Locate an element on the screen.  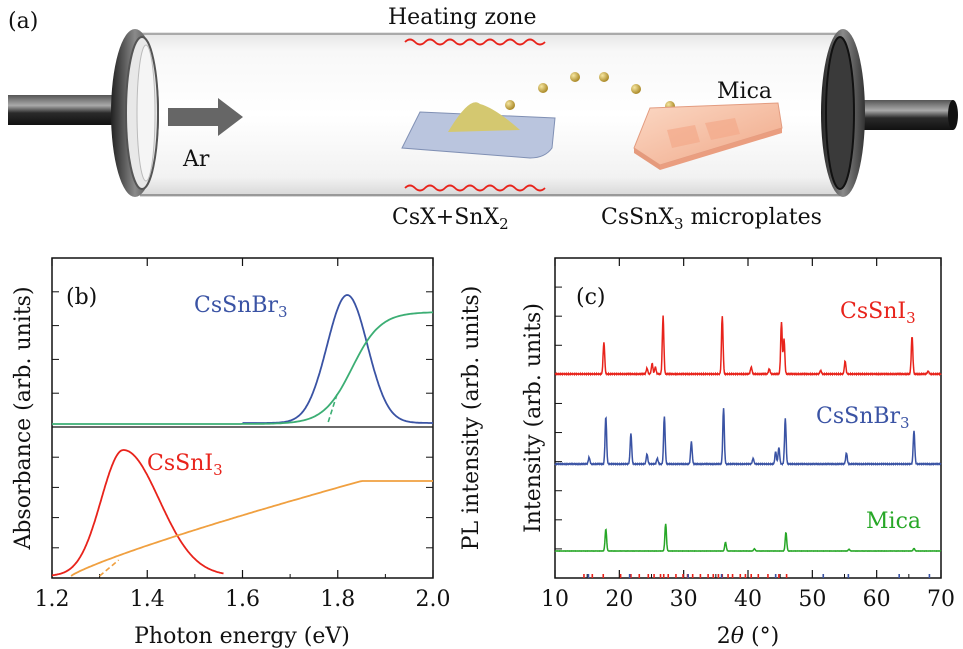
b-xtick-label: 1.2 is located at coordinates (52, 599).